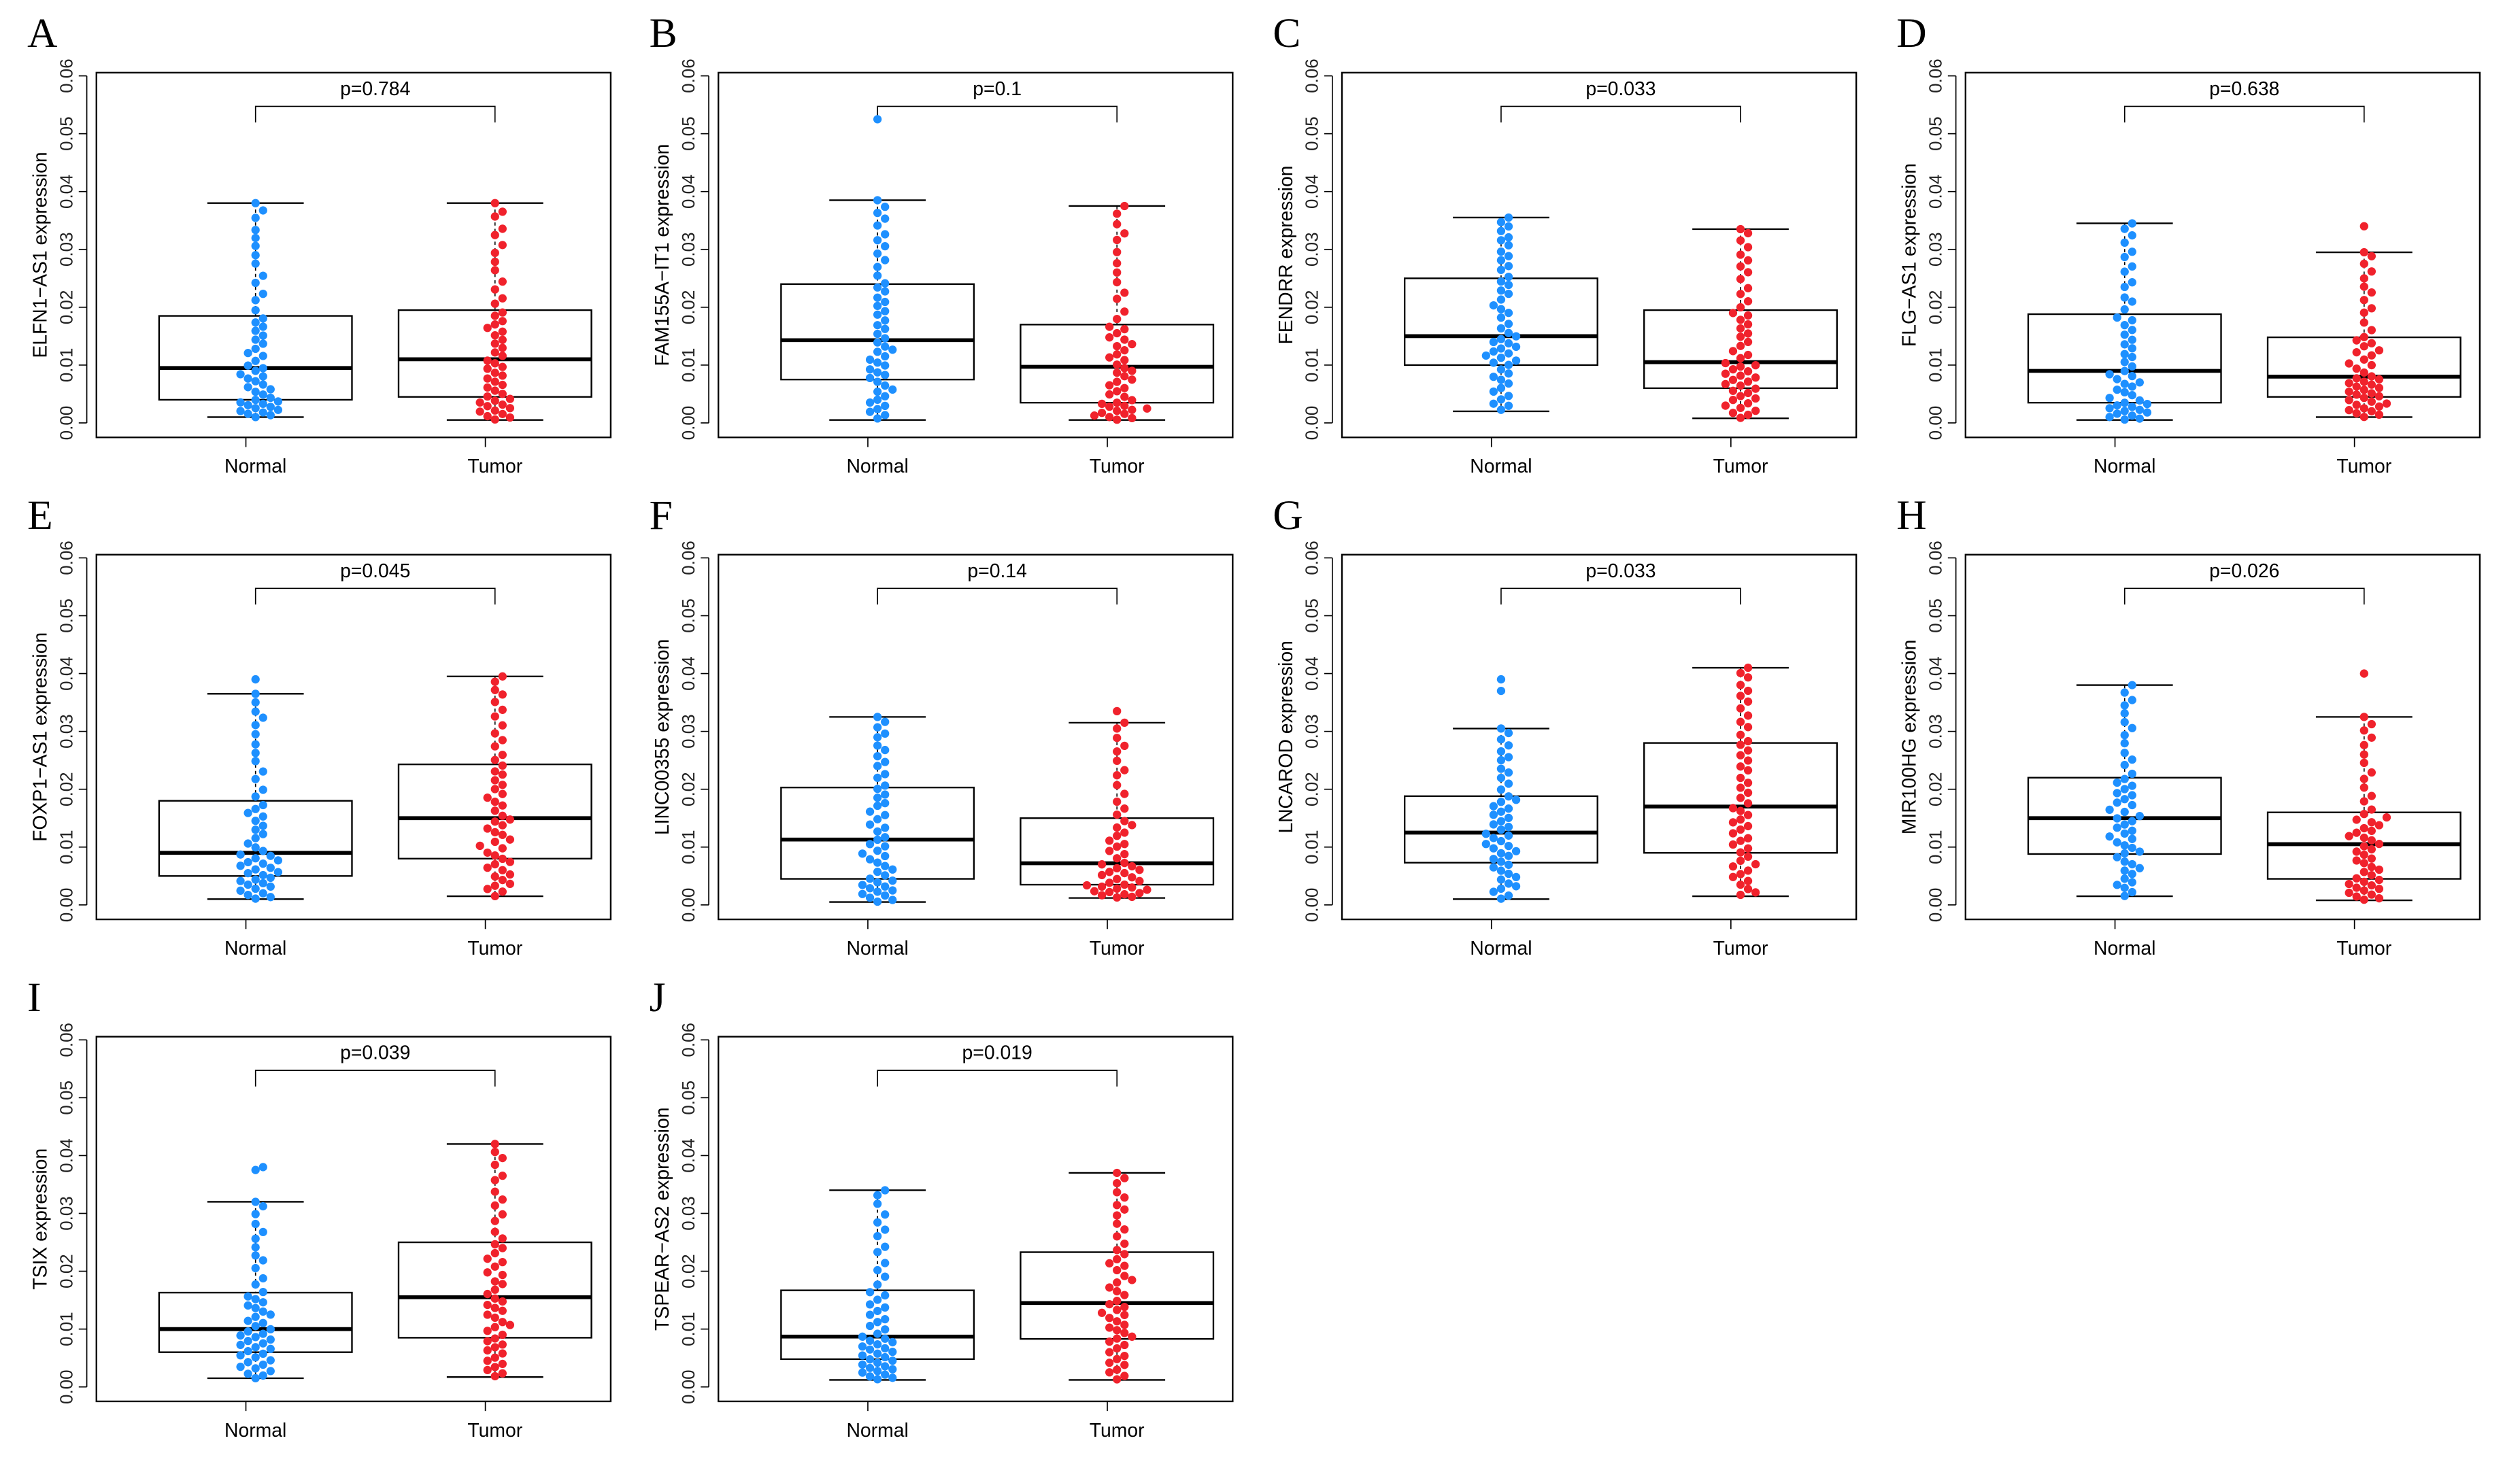 Image resolution: width=2520 pixels, height=1466 pixels. I want to click on y-tick-label: 0.04, so click(1935, 673).